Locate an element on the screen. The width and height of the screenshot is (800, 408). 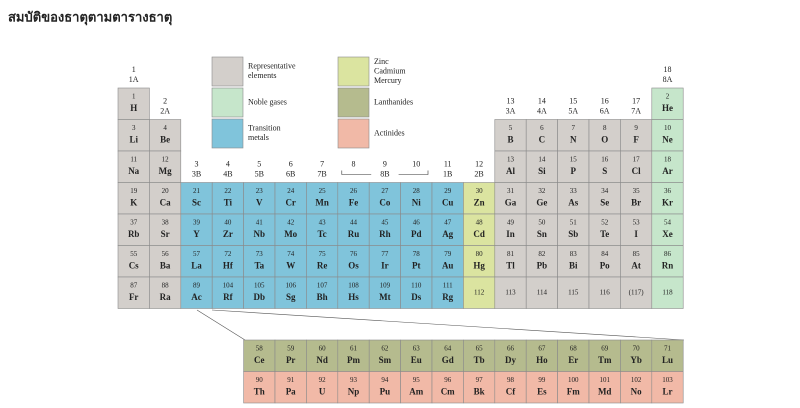
element-symbol: In is located at coordinates (510, 234).